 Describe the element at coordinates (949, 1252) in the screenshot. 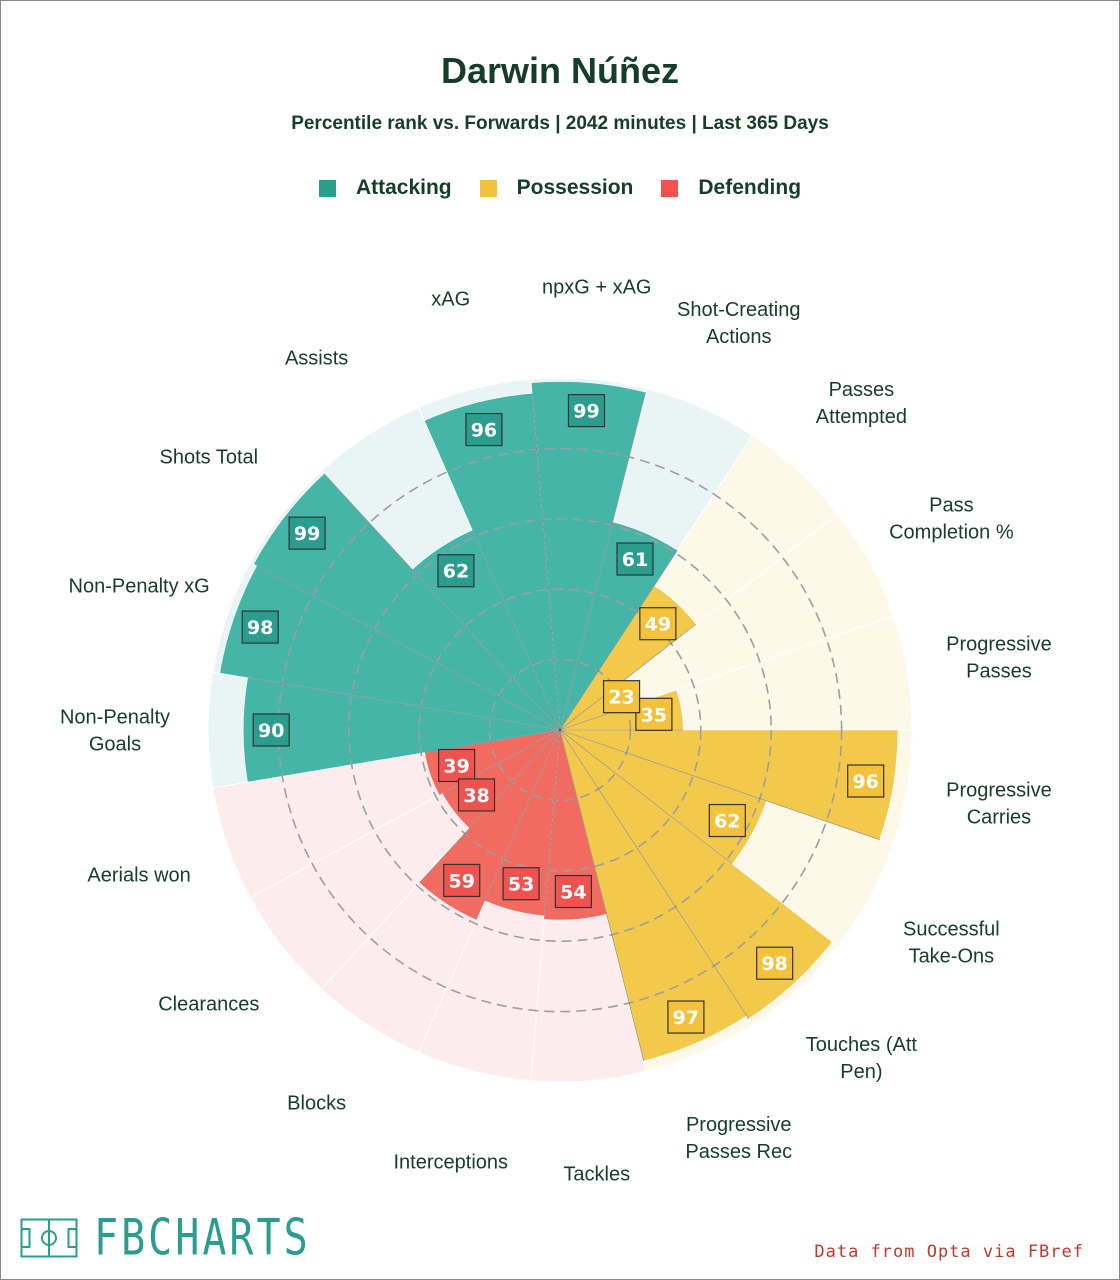

I see `data-credit: Data from Opta via FBref` at that location.